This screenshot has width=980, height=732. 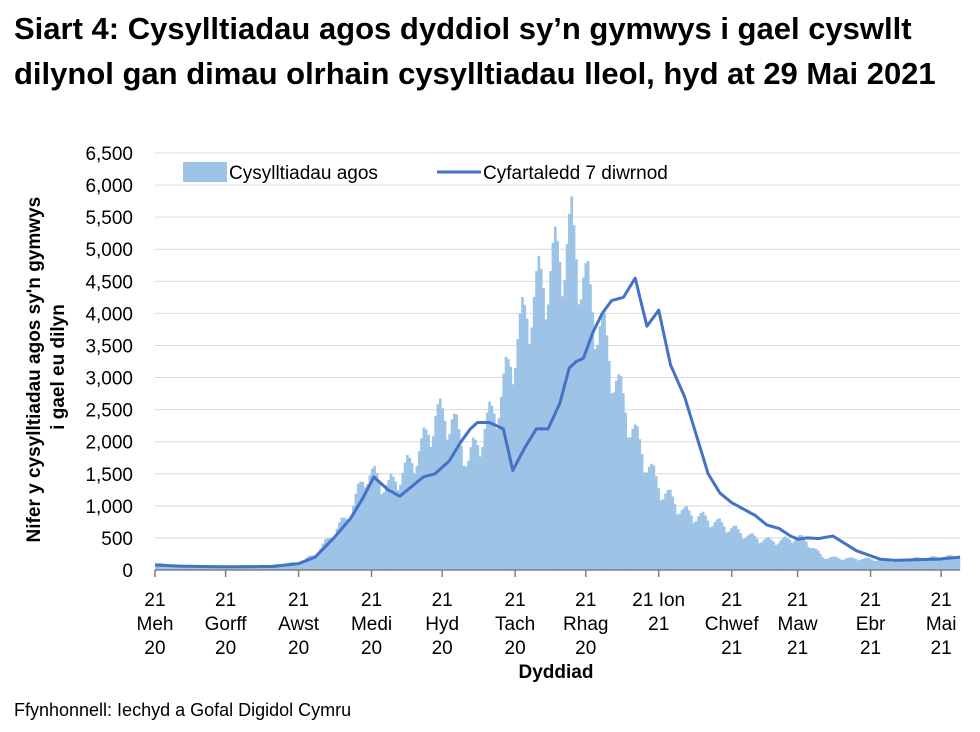 I want to click on x-tick-label: 21 Mai 21, so click(x=941, y=624).